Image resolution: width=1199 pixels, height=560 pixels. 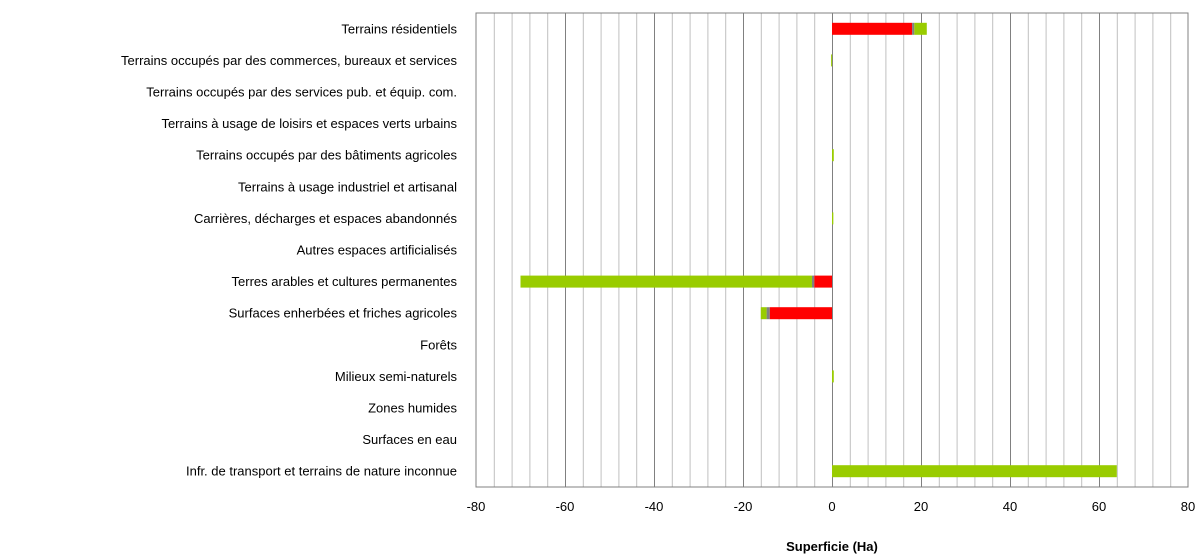 What do you see at coordinates (409, 439) in the screenshot?
I see `category-label: Surfaces en eau` at bounding box center [409, 439].